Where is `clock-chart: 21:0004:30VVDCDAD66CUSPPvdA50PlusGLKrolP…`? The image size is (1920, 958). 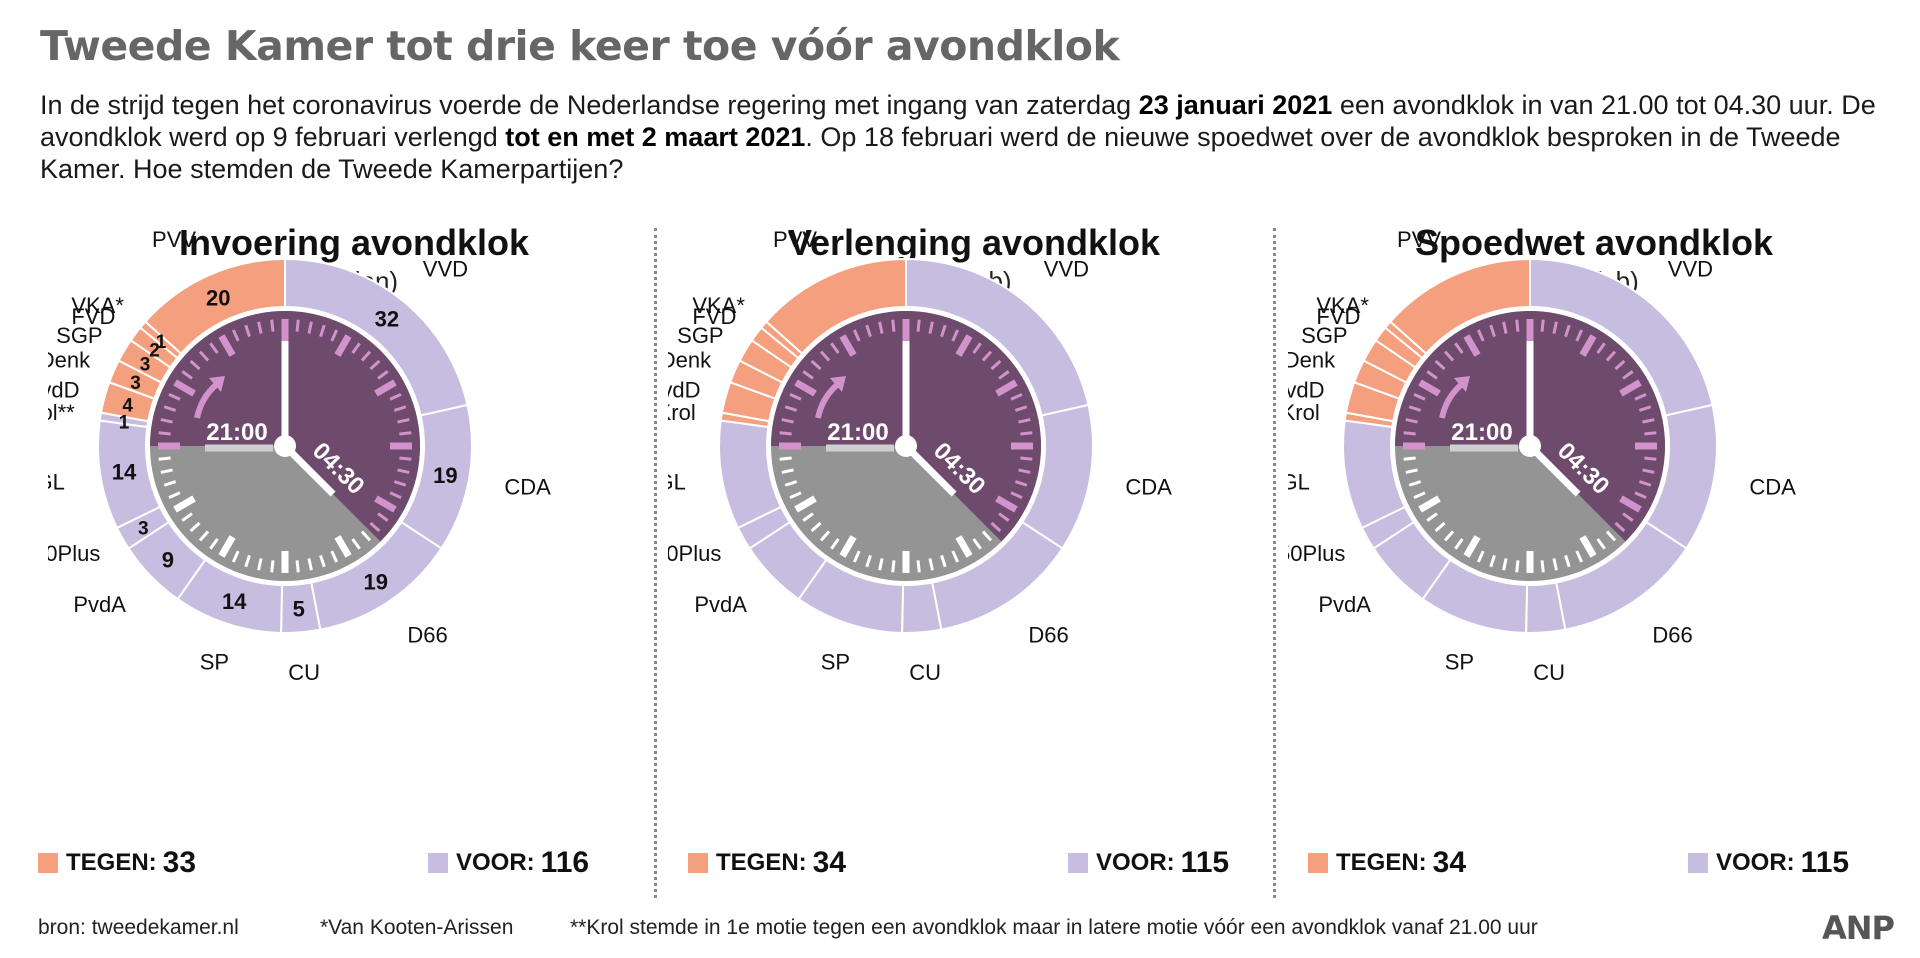 clock-chart: 21:0004:30VVDCDAD66CUSPPvdA50PlusGLKrolP… is located at coordinates (1542, 456).